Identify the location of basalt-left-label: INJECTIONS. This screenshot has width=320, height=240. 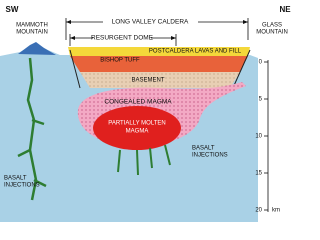
(22, 186).